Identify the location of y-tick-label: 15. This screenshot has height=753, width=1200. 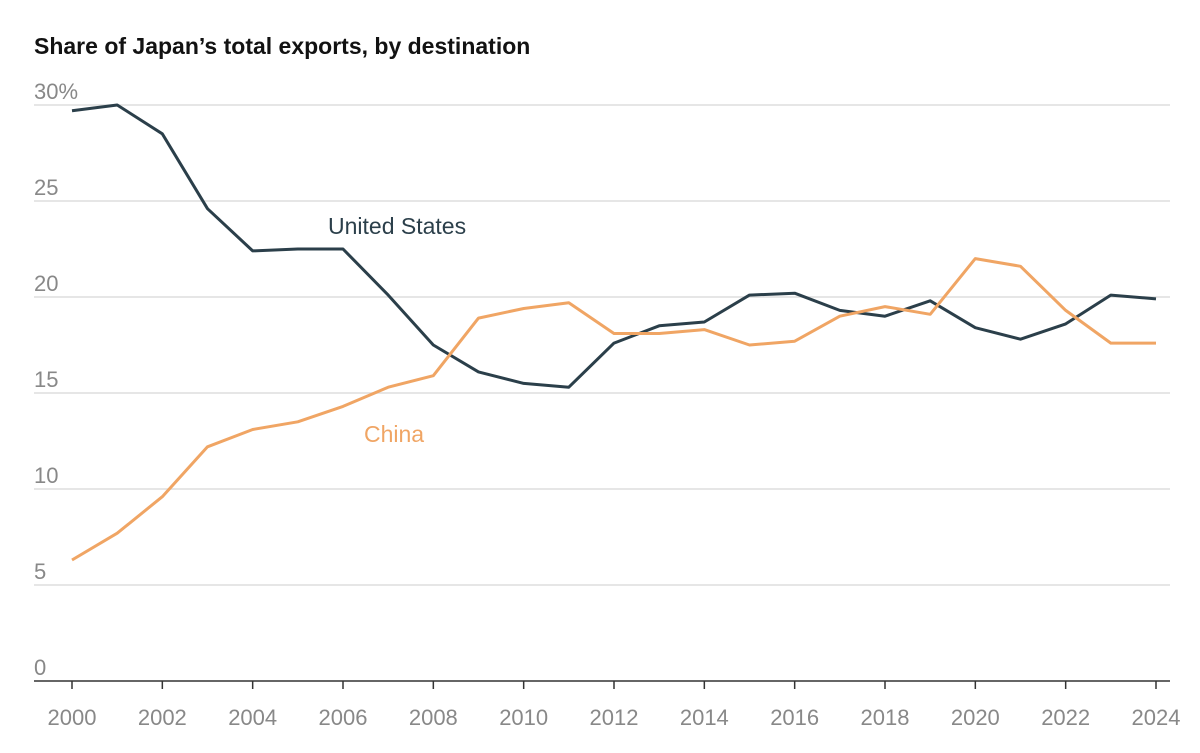
(46, 379).